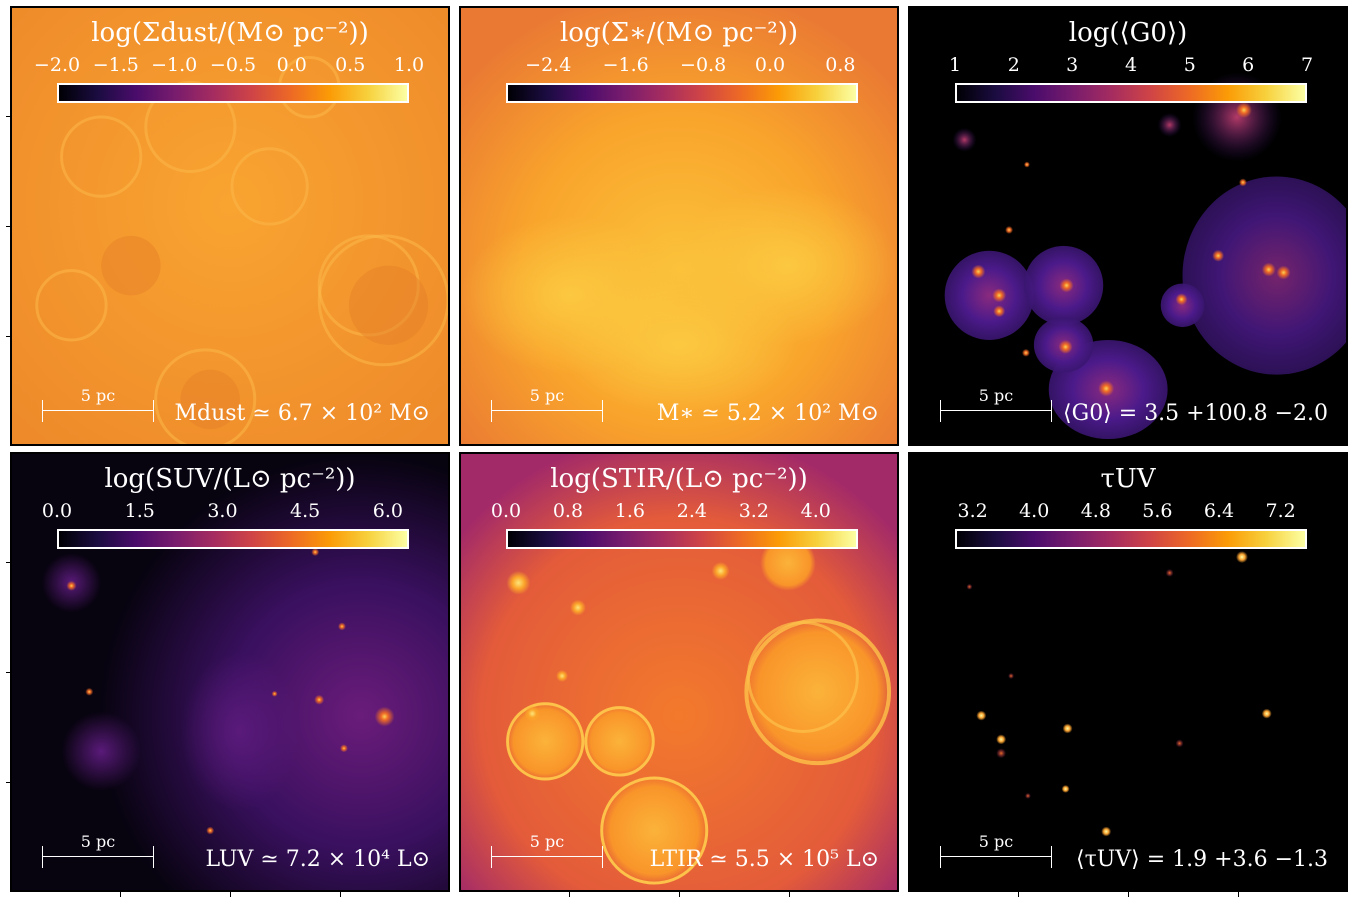 This screenshot has width=1357, height=903. I want to click on luminosity-annotation: LTIR ≃ 5.5 × 10⁵ L⊙, so click(764, 859).